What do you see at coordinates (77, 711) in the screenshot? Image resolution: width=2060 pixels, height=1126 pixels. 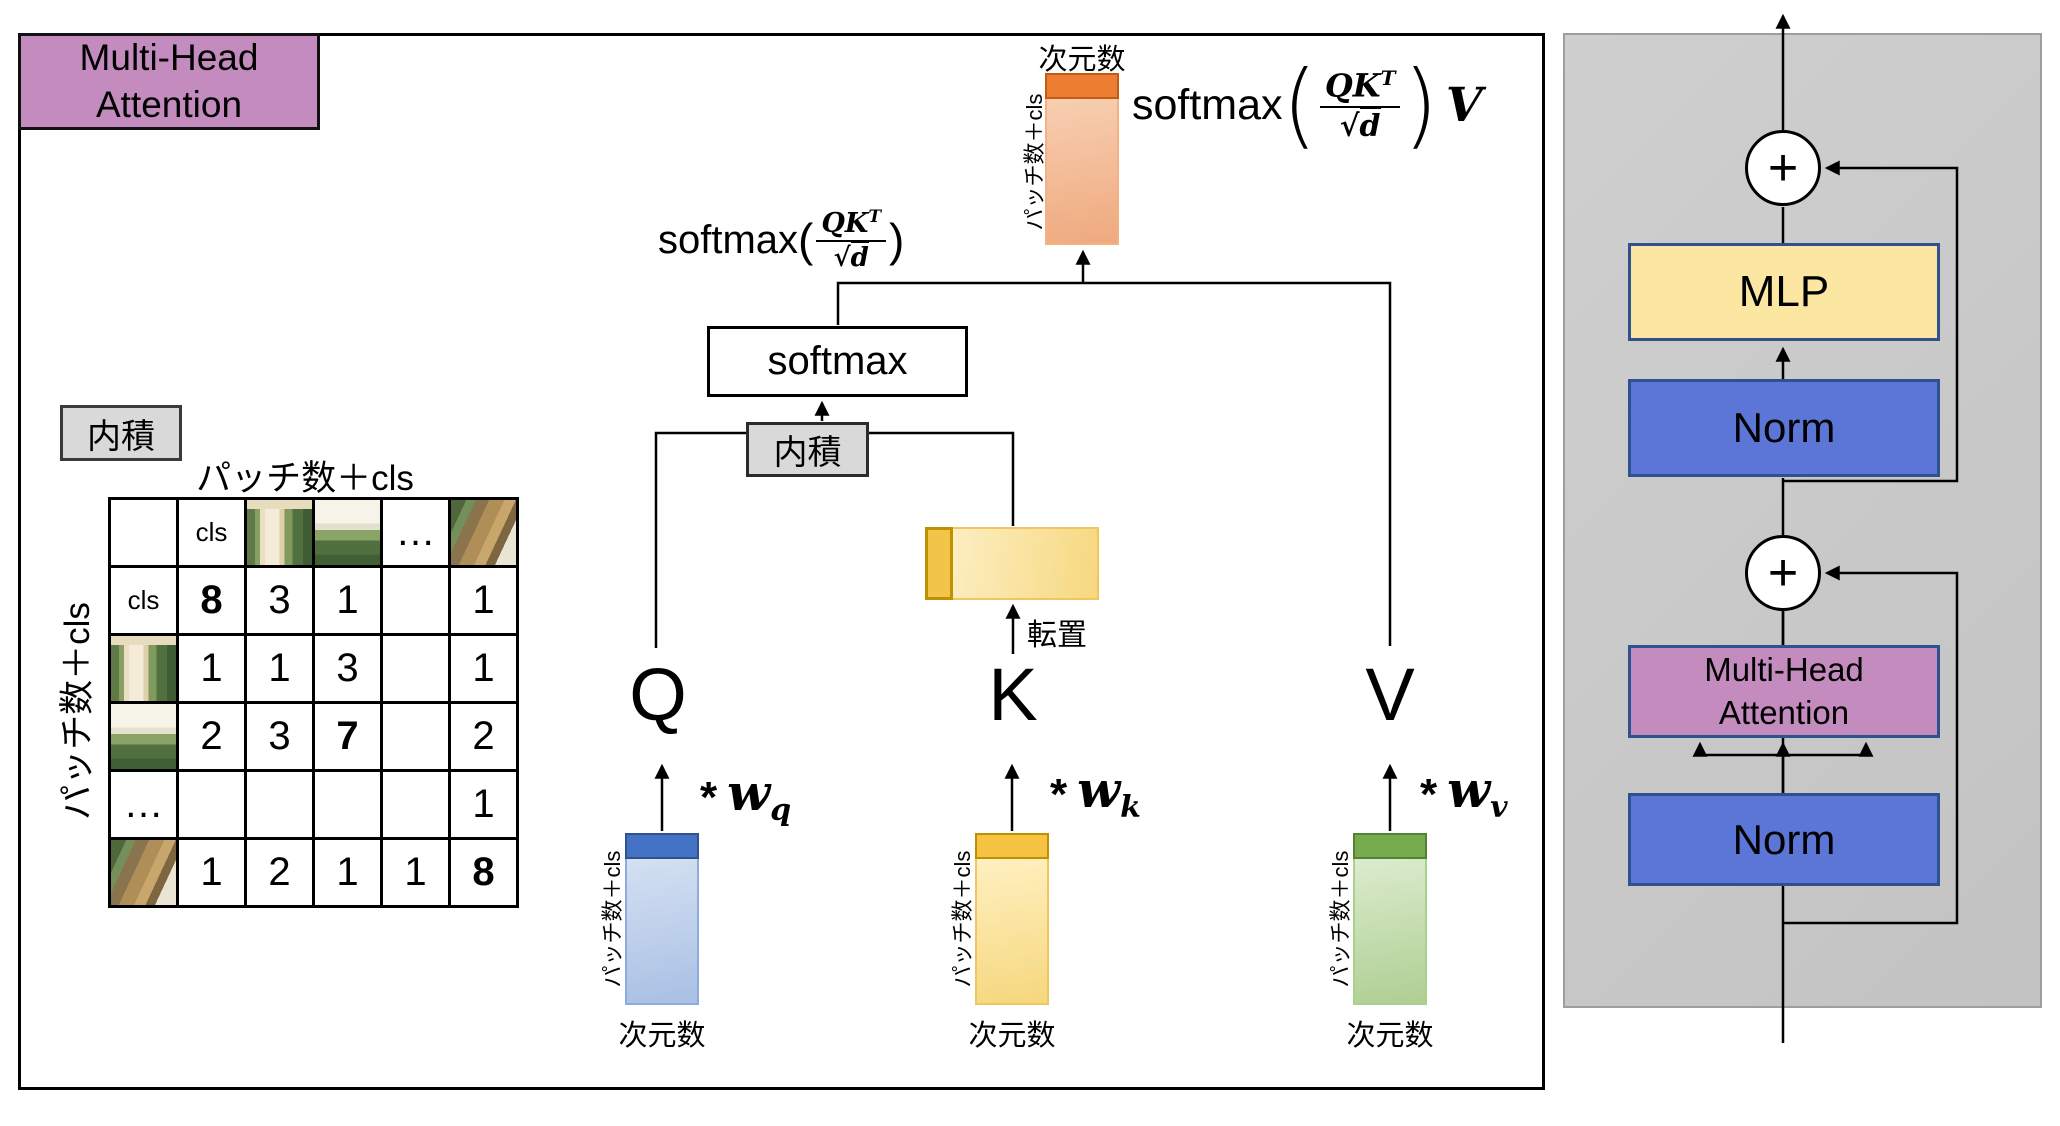 I see `table-row-axis-label: パッチ数＋cls` at bounding box center [77, 711].